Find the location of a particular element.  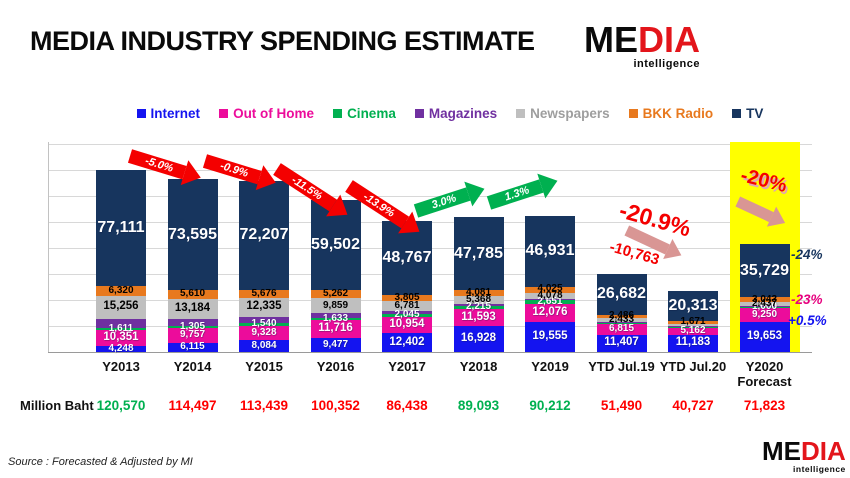

segment-value-label: 3,043 is located at coordinates (764, 299).